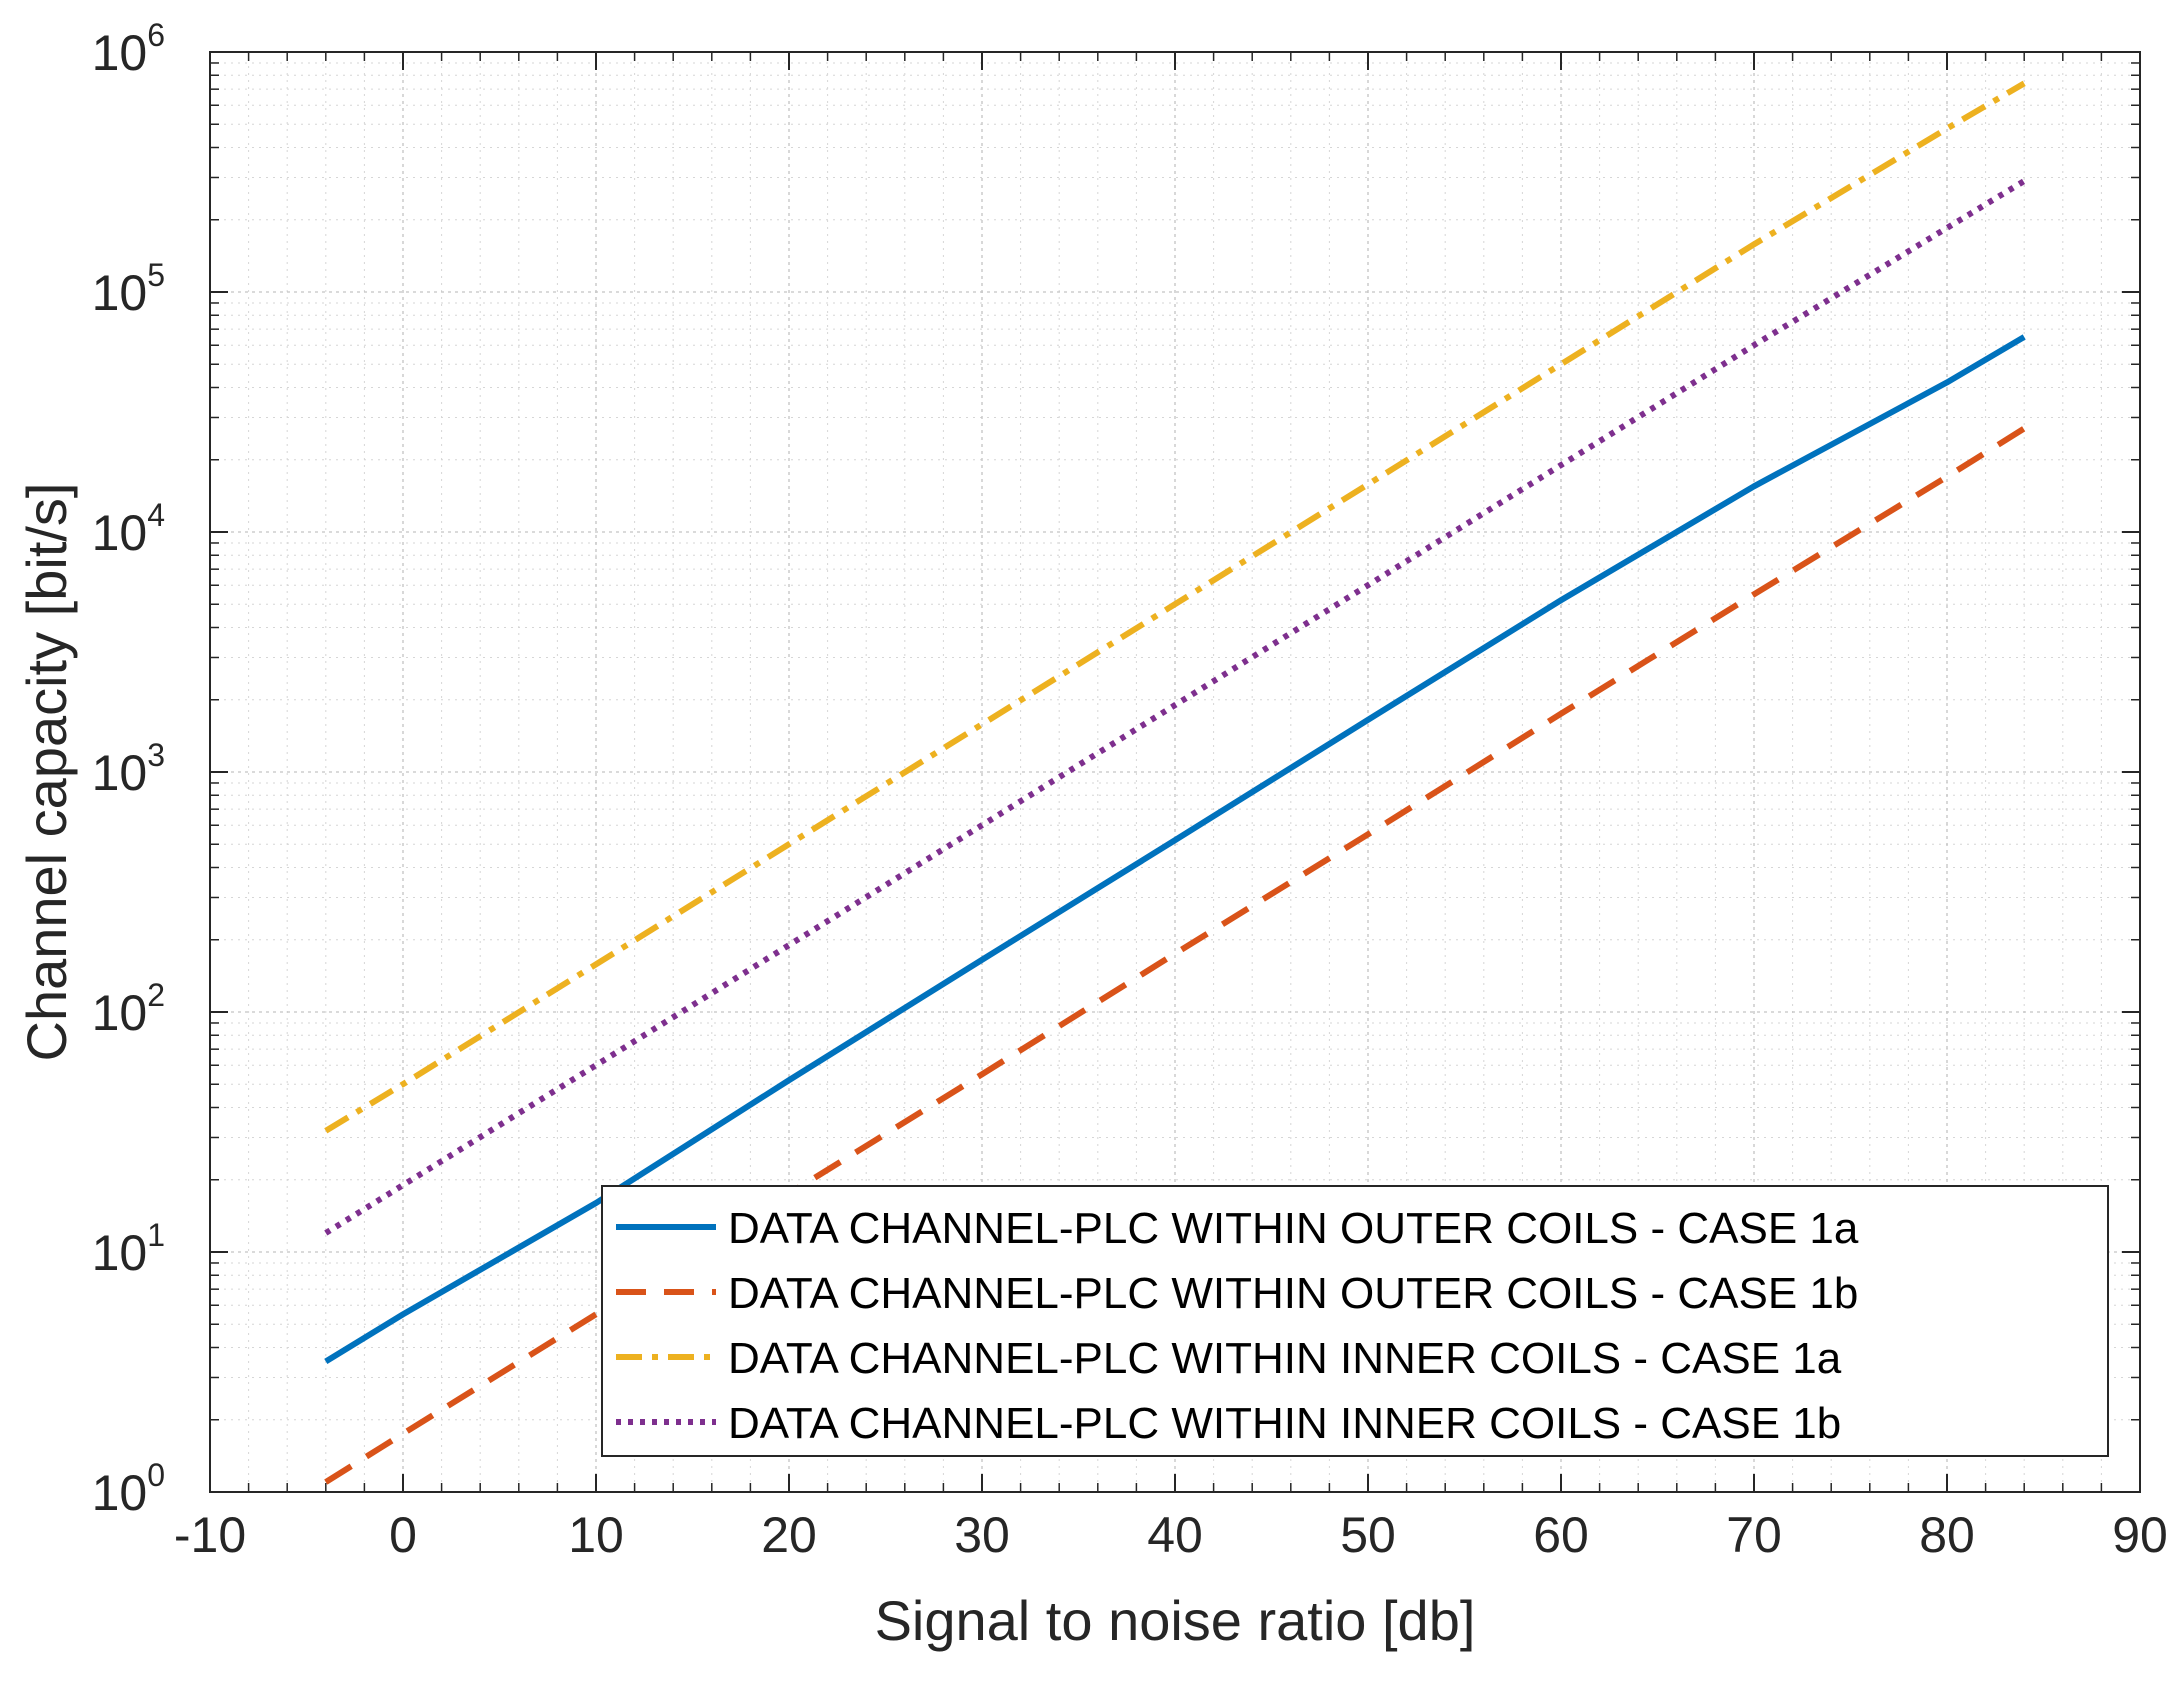 This screenshot has width=2182, height=1683. Describe the element at coordinates (2140, 1535) in the screenshot. I see `x-tick-label: 90` at that location.